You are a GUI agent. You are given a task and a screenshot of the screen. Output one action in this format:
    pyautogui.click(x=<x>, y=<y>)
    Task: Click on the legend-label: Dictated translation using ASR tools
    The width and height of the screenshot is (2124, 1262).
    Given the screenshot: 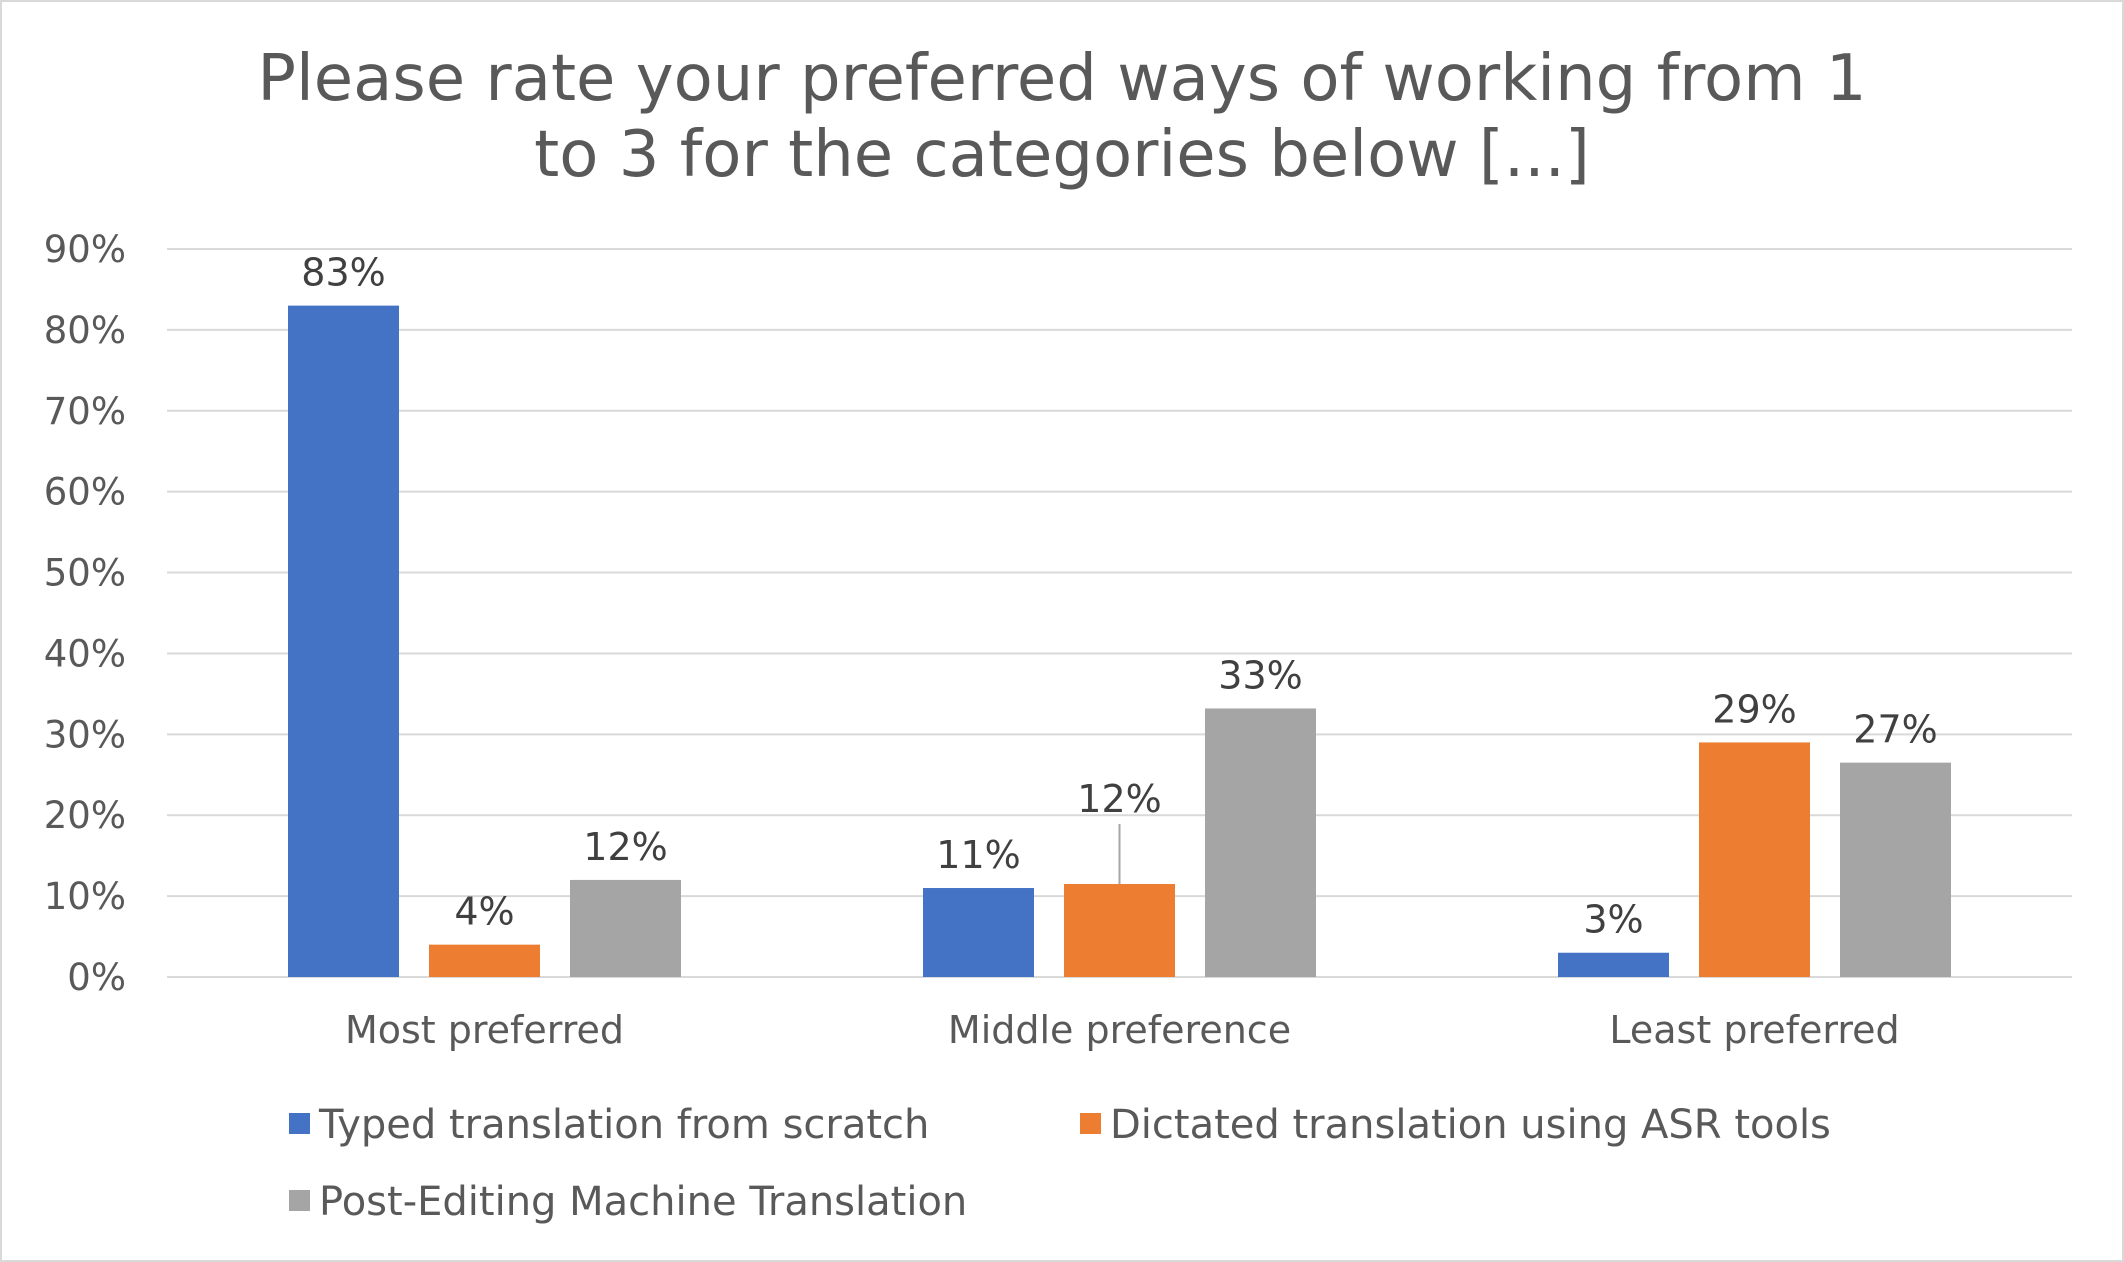 What is the action you would take?
    pyautogui.click(x=1470, y=1125)
    